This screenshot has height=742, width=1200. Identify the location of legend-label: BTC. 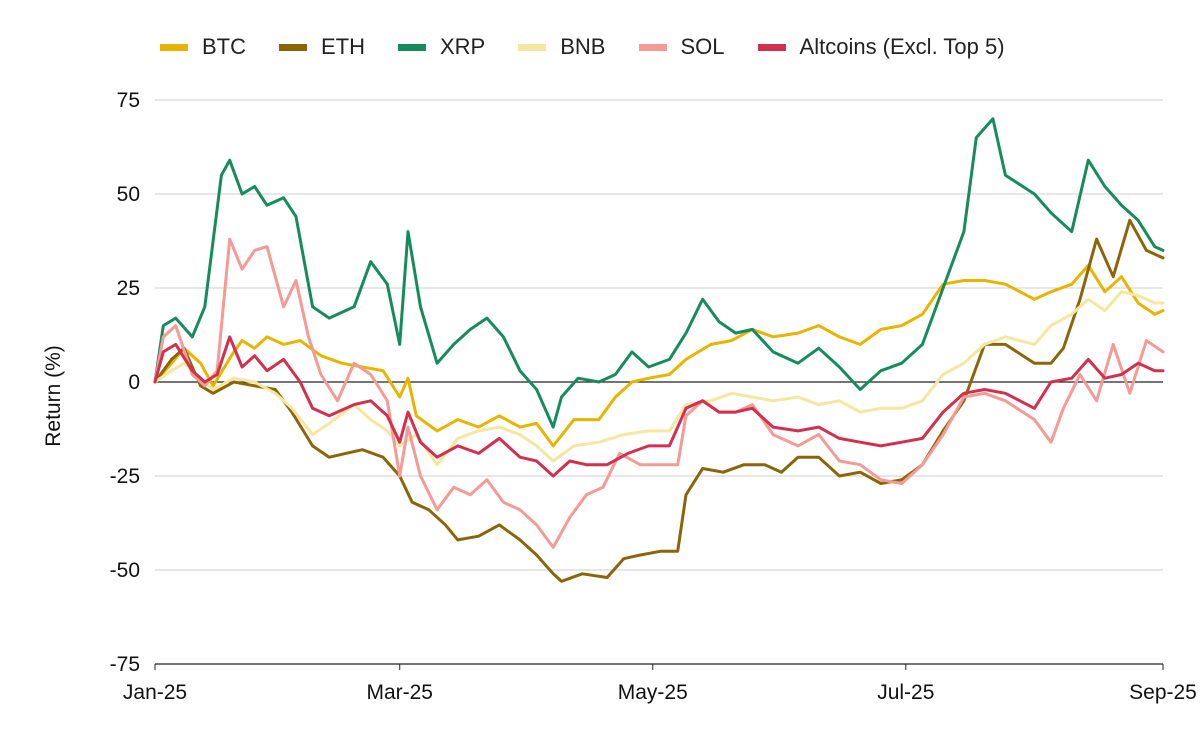
(224, 46).